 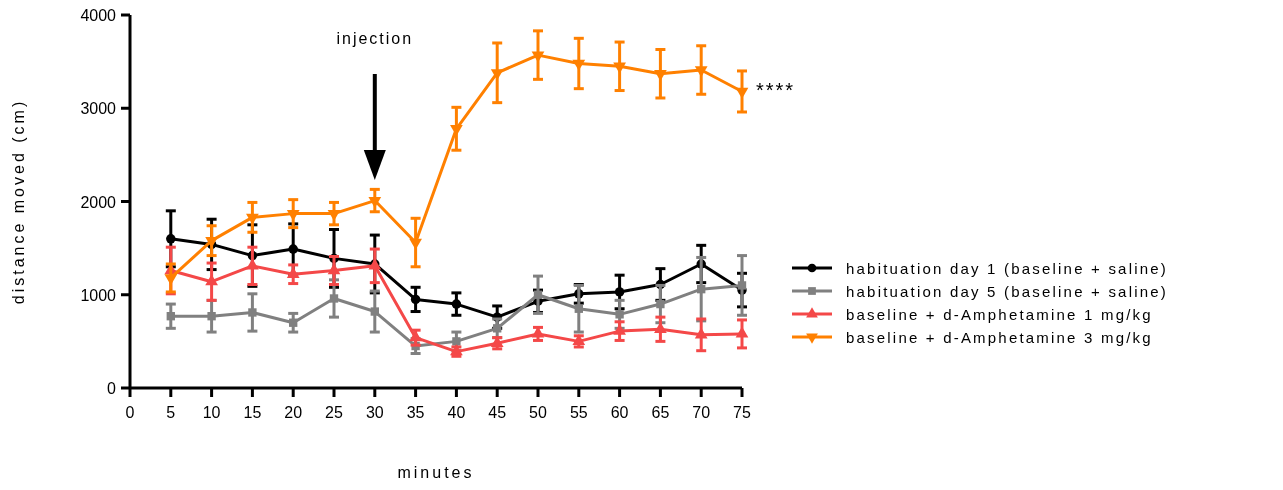 I want to click on y-tick-label: 2000, so click(x=98, y=202).